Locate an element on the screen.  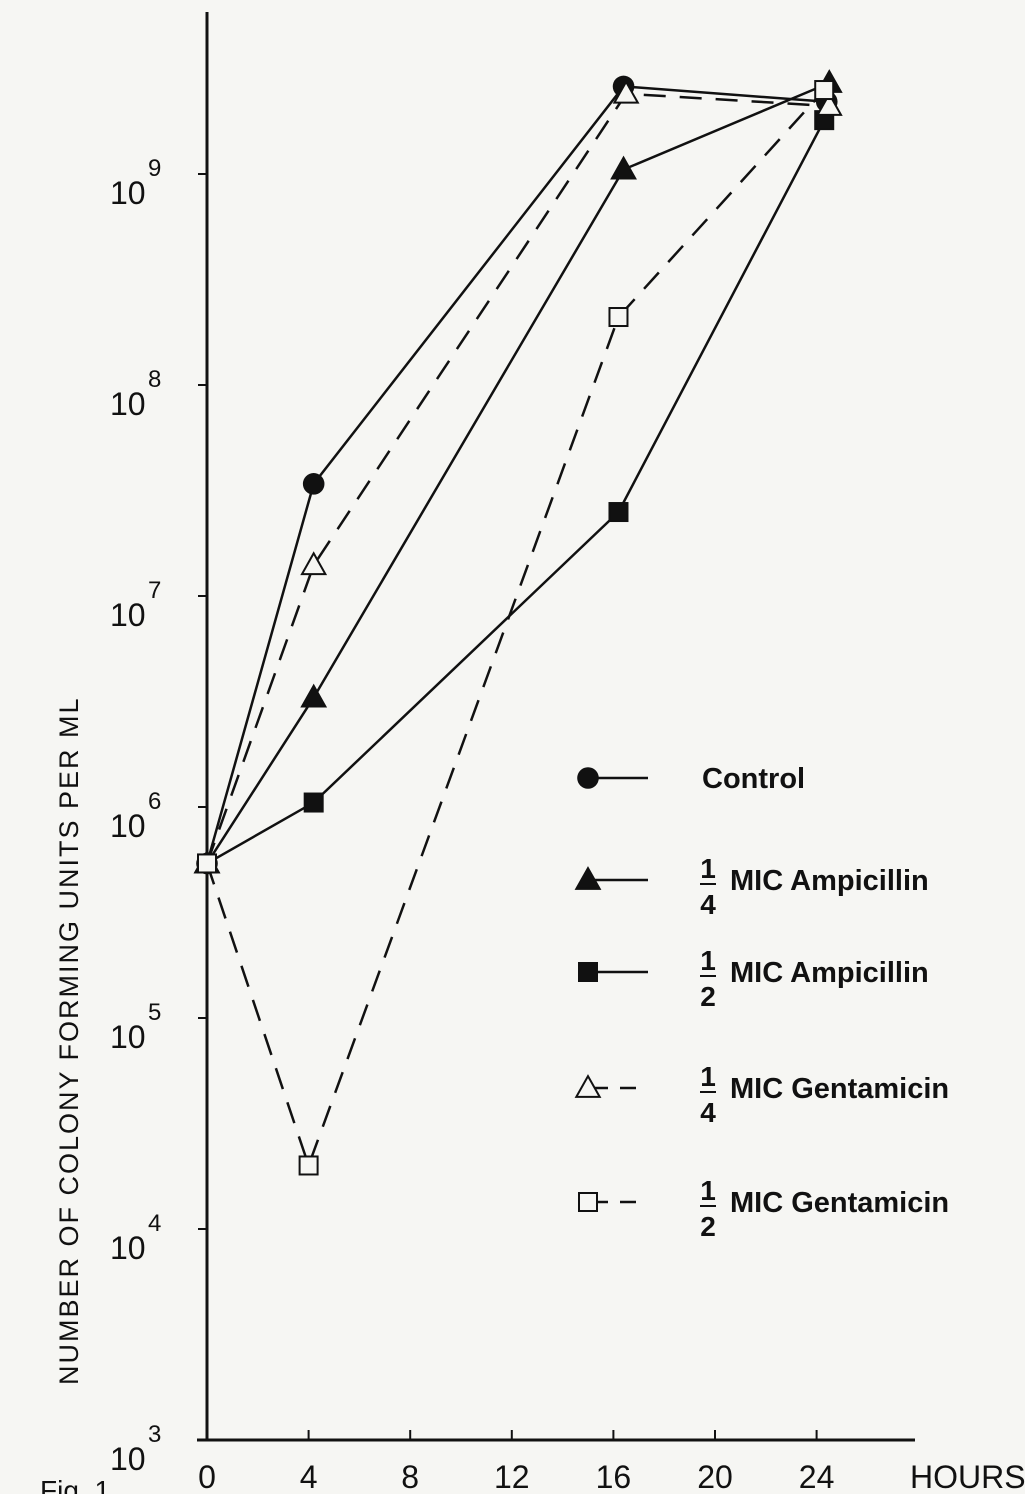
legend-item-5: 1 2 MIC Gentamicin is located at coordinates (763, 1208).